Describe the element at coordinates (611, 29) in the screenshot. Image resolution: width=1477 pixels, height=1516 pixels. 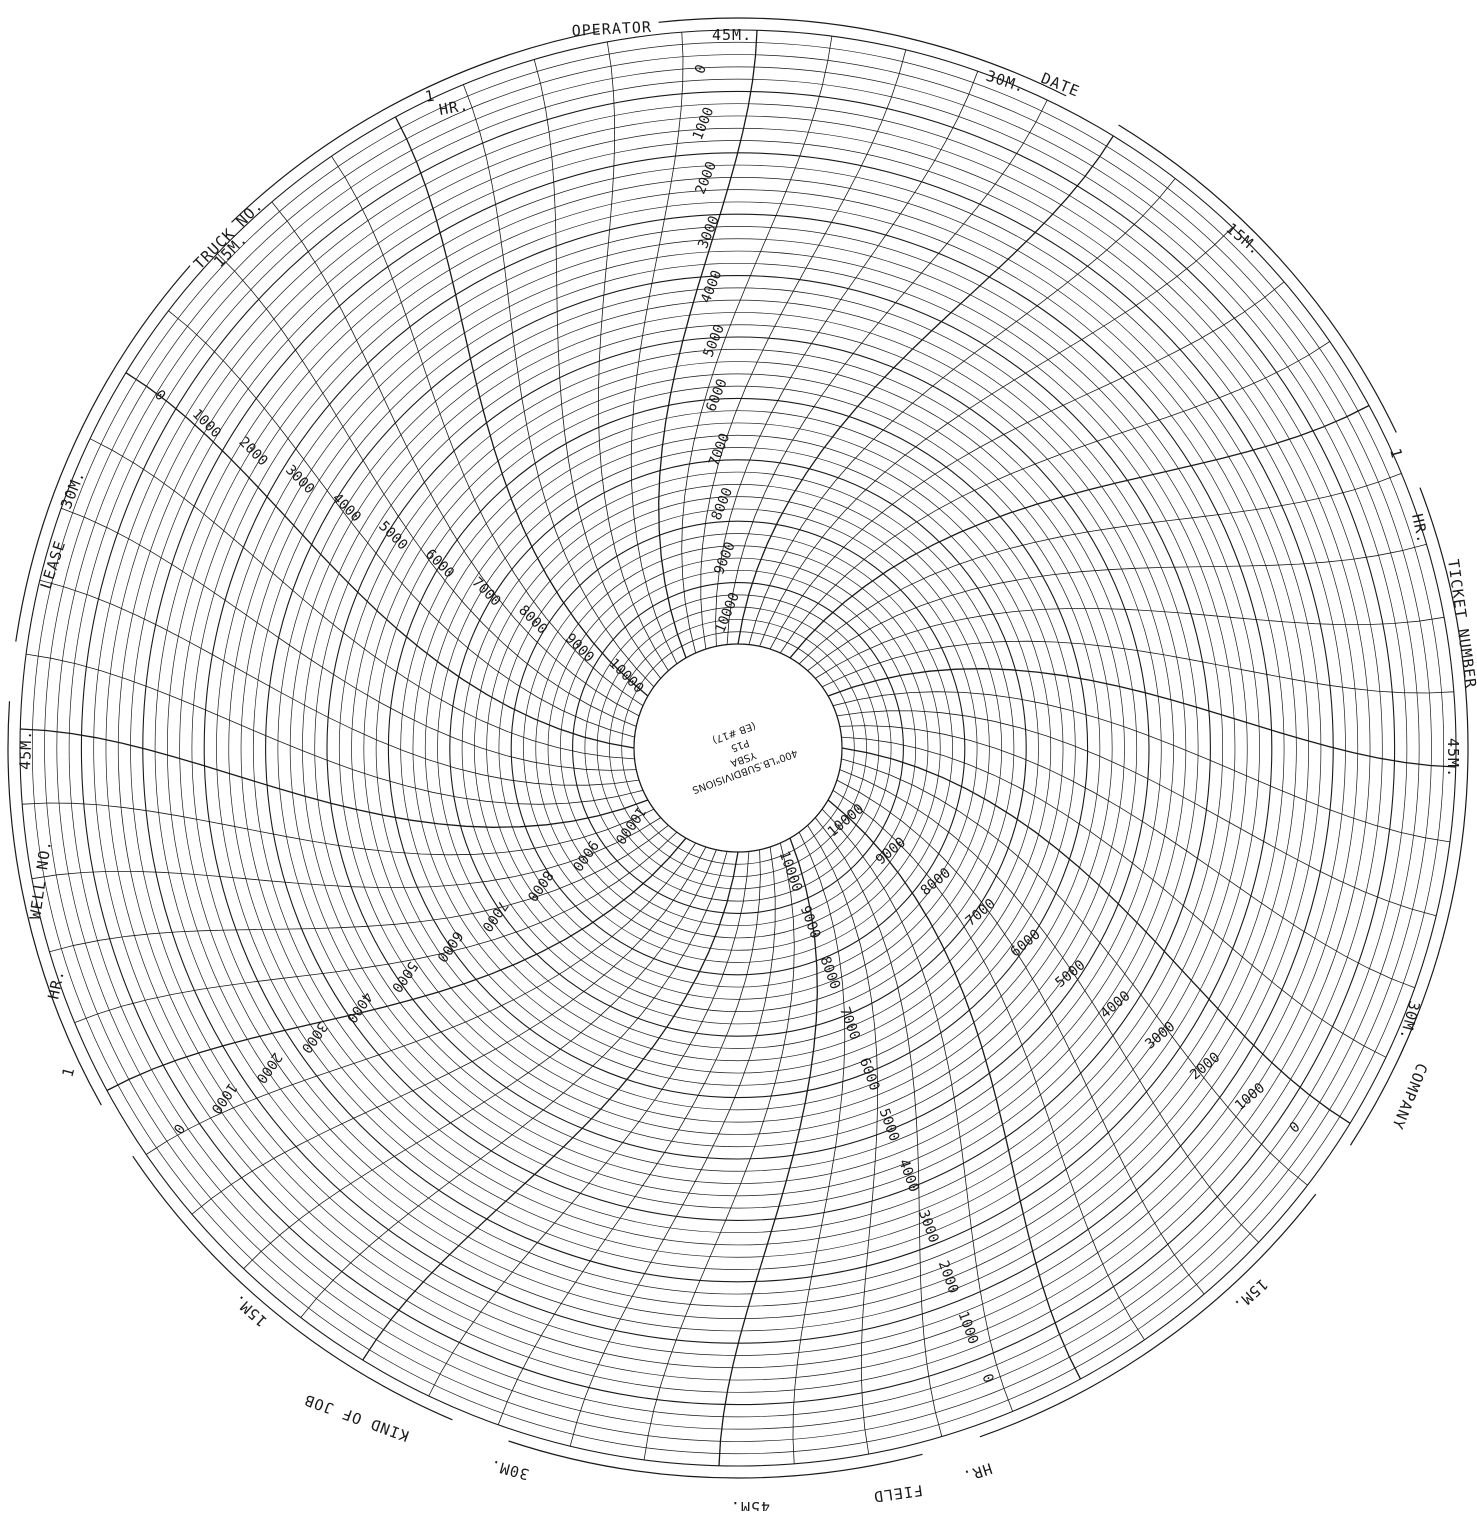
I see `label-operator: OPERATOR` at that location.